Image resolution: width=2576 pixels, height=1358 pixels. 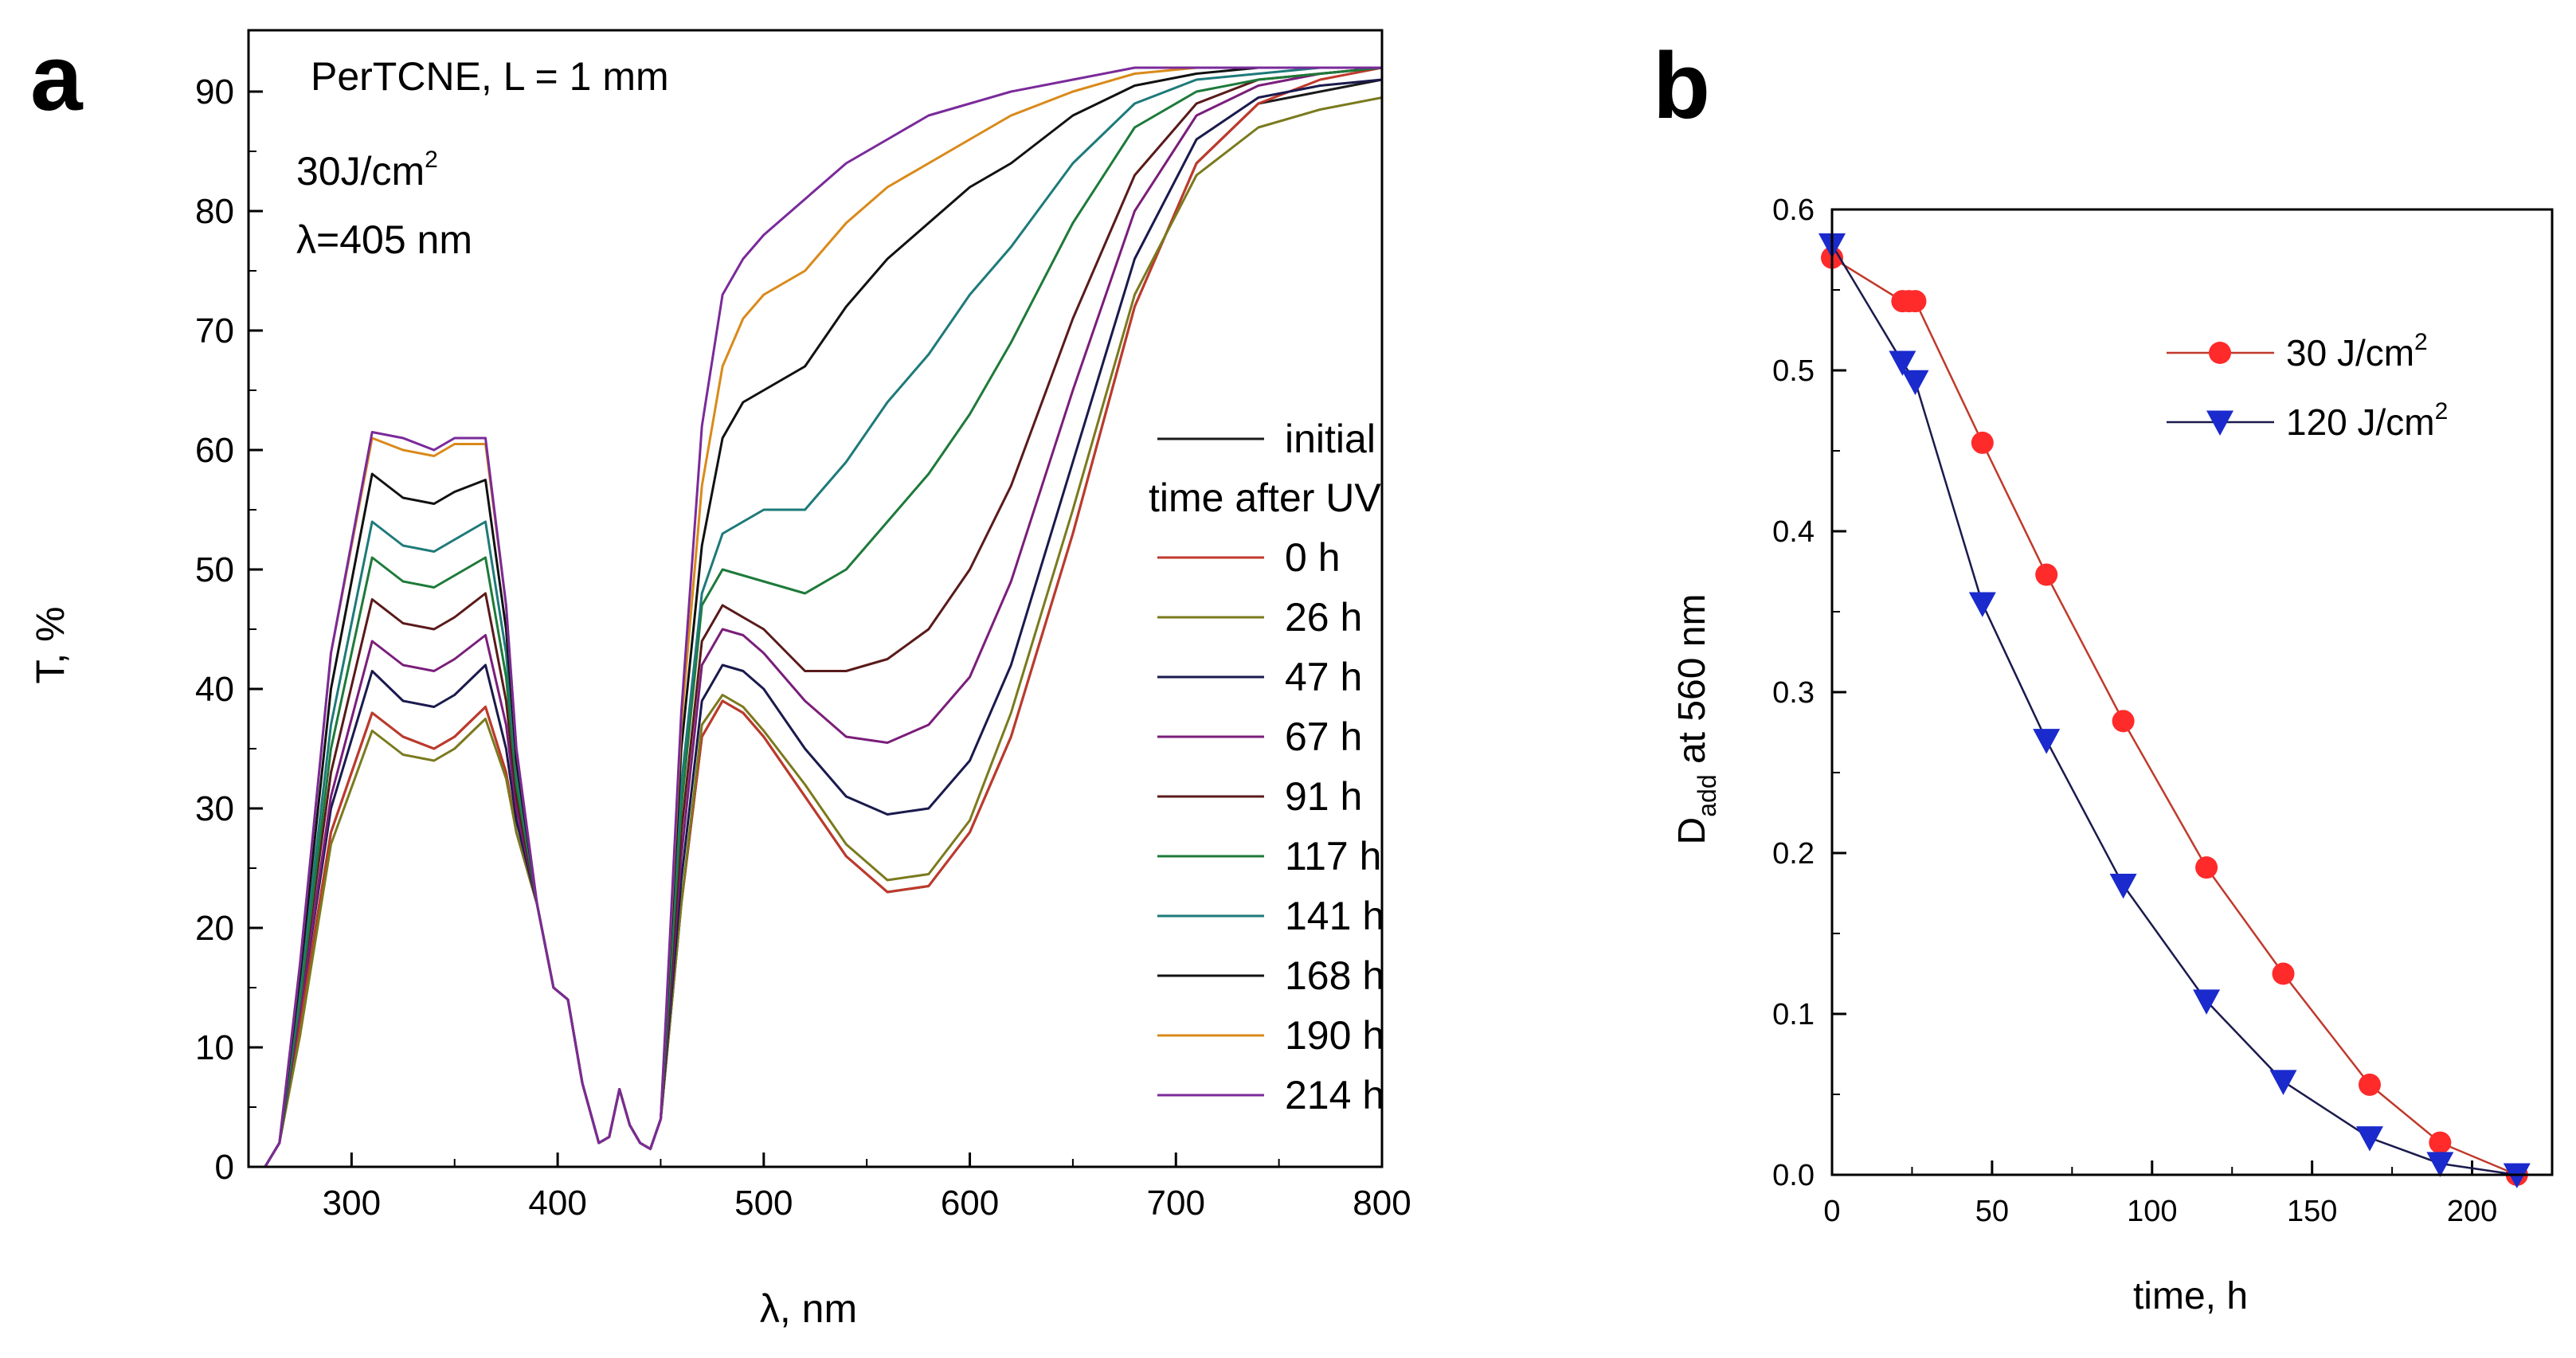 What do you see at coordinates (384, 239) in the screenshot?
I see `wavelength-annotation: λ=405 nm` at bounding box center [384, 239].